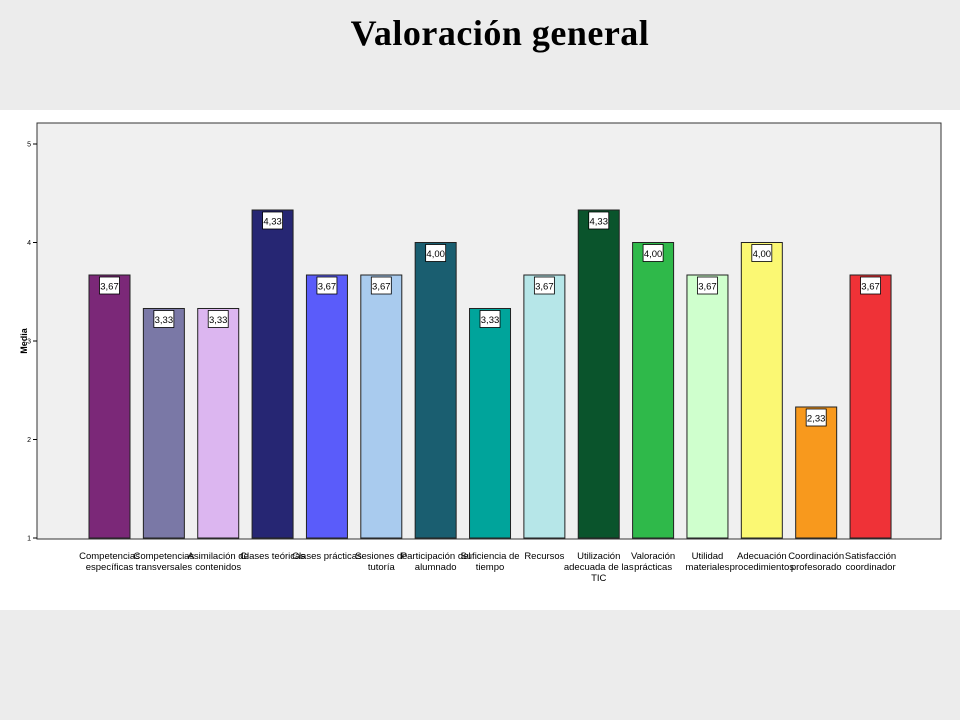  I want to click on y-tick-label: 2, so click(29, 440).